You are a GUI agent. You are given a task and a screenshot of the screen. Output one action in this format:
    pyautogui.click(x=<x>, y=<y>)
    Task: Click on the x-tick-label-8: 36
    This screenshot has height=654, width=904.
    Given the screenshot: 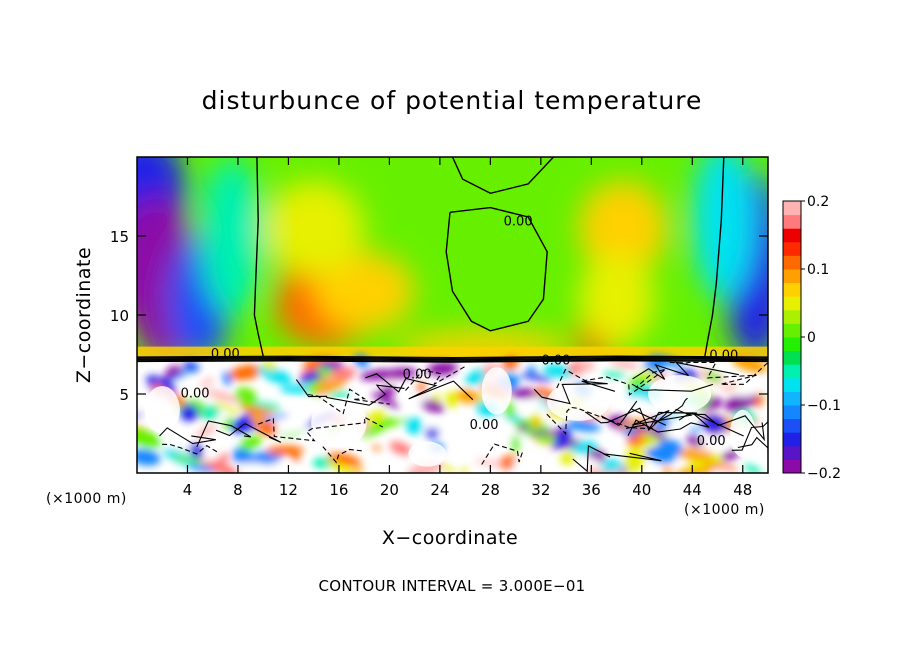 What is the action you would take?
    pyautogui.click(x=591, y=490)
    